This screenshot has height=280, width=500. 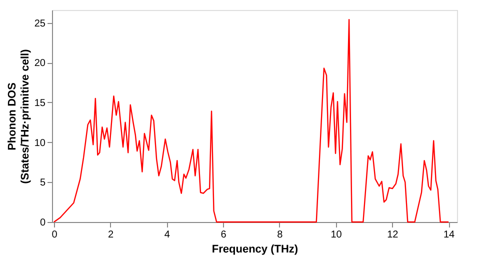 What do you see at coordinates (111, 235) in the screenshot?
I see `x-tick-label: 2` at bounding box center [111, 235].